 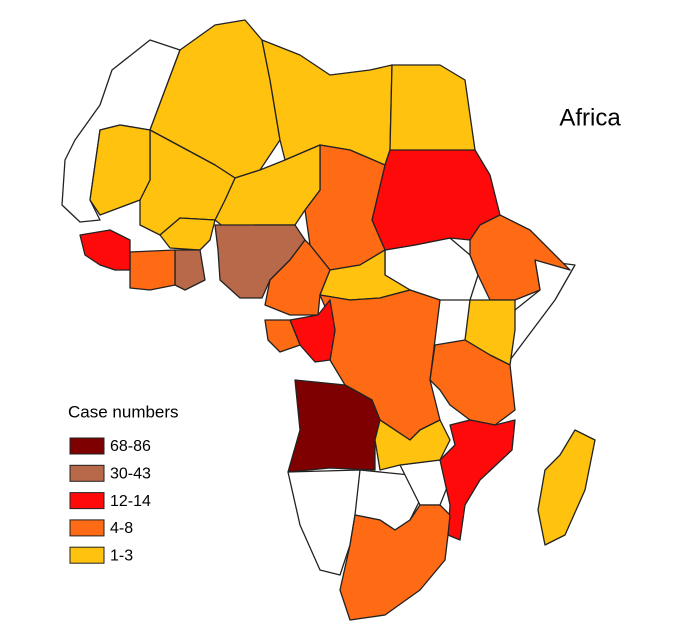 I want to click on map-title: Africa, so click(x=590, y=117).